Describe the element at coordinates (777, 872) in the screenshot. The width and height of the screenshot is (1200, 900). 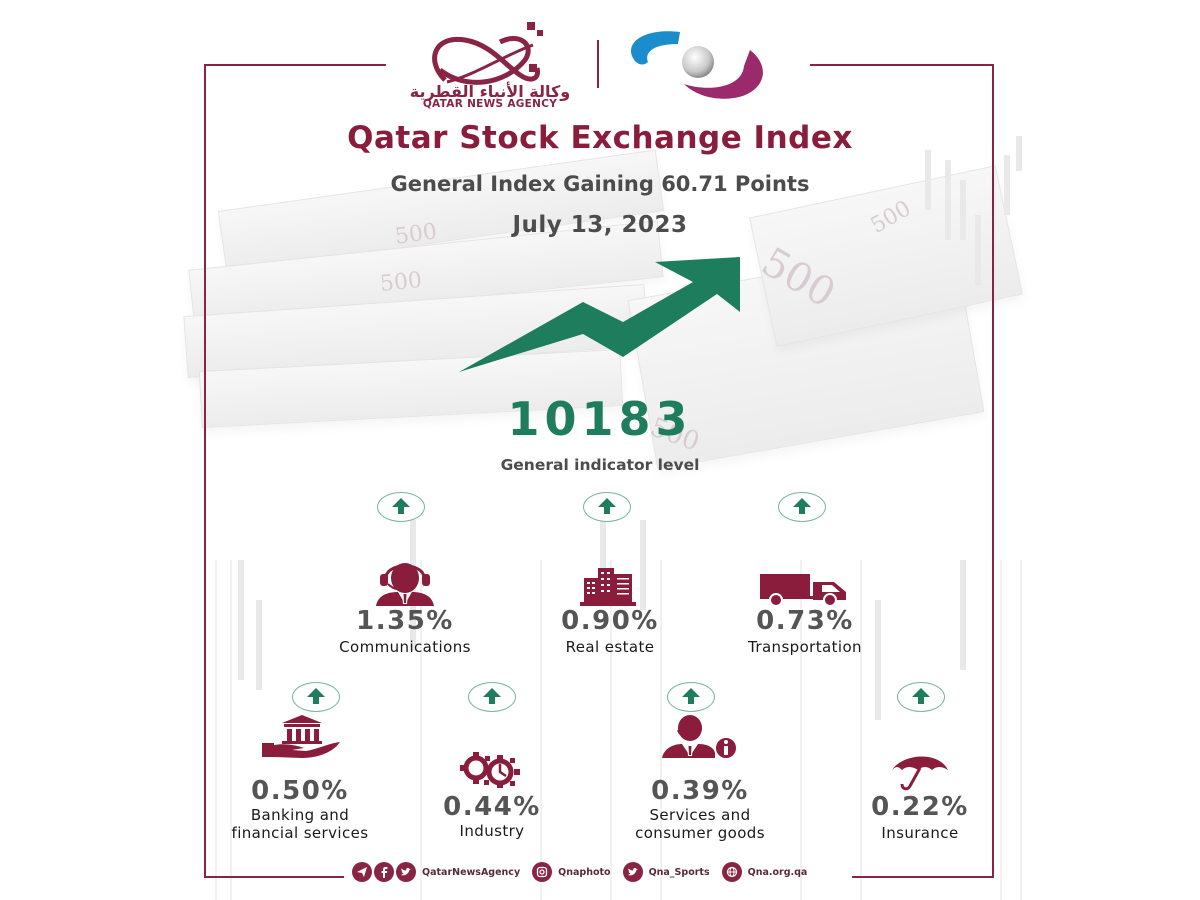
I see `website-link: Qna.org.qa` at that location.